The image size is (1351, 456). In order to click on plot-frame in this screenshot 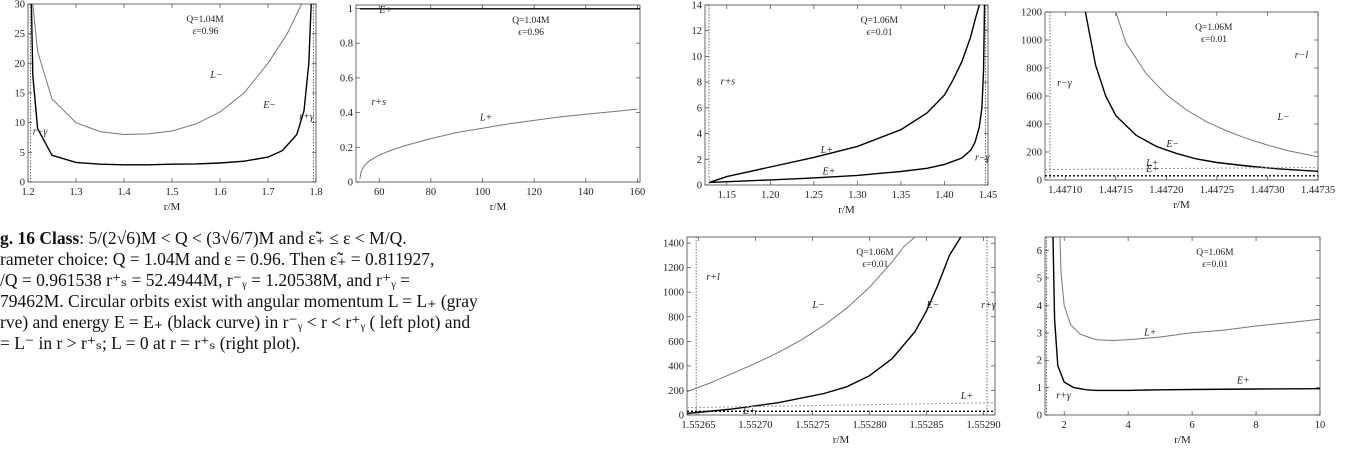, I will do `click(1182, 326)`.